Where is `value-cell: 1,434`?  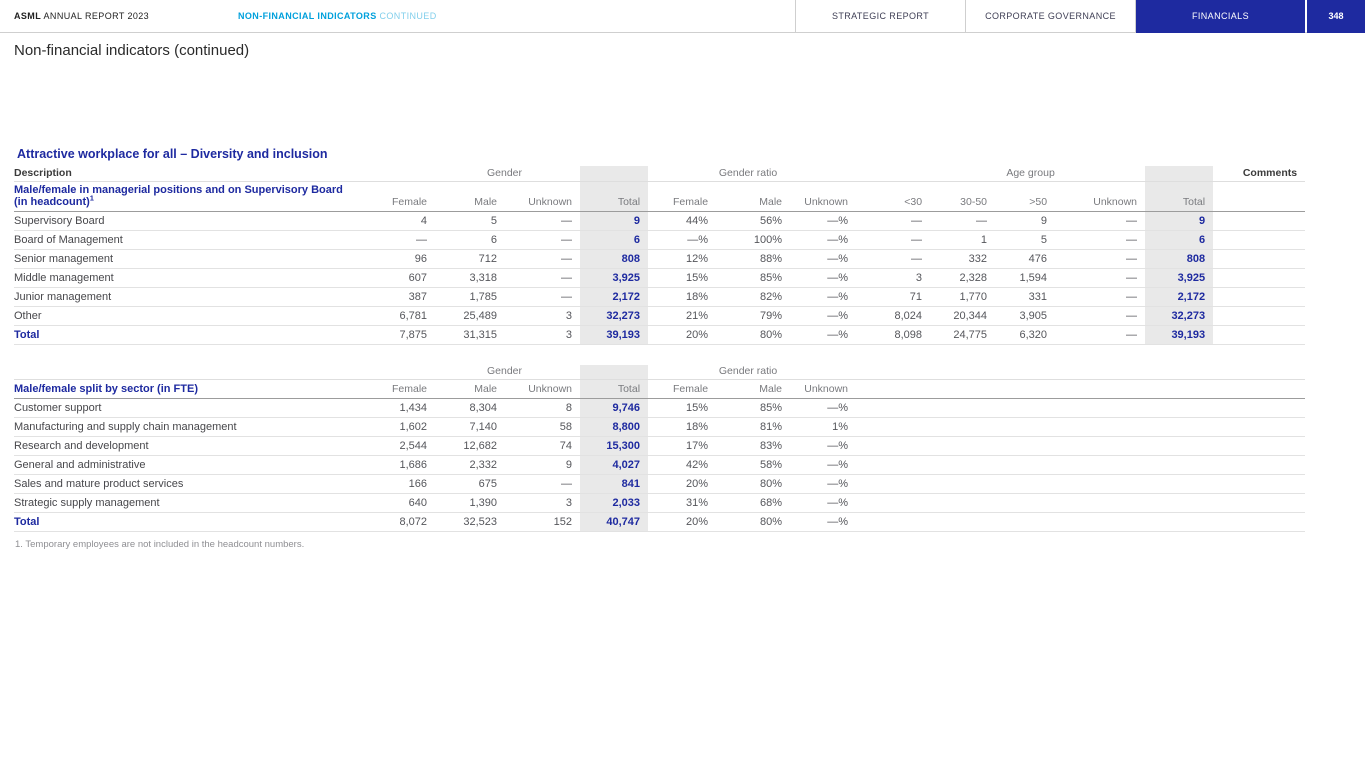
value-cell: 1,434 is located at coordinates (402, 408).